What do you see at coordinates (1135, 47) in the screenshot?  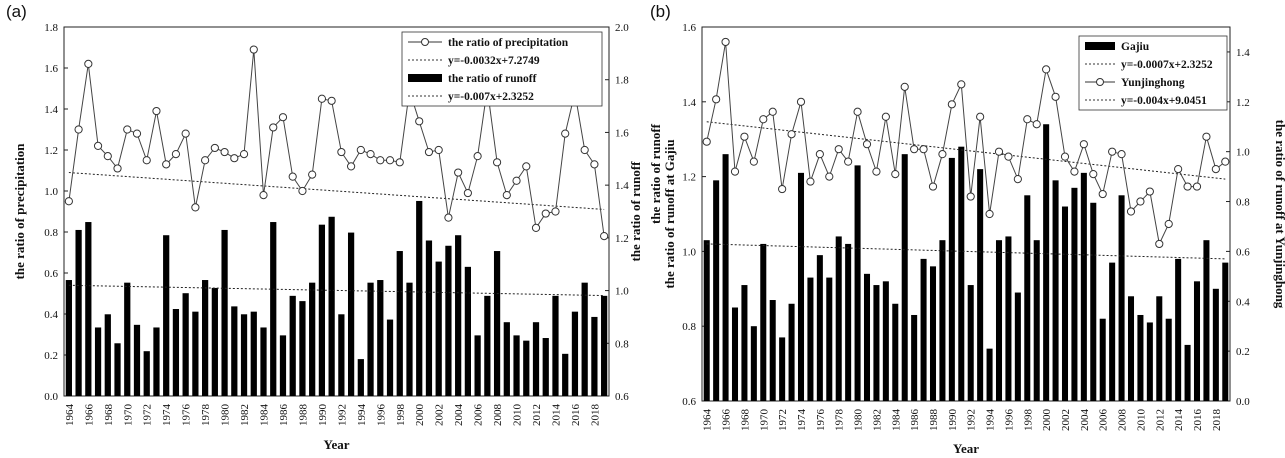 I see `legend-label: Gajiu` at bounding box center [1135, 47].